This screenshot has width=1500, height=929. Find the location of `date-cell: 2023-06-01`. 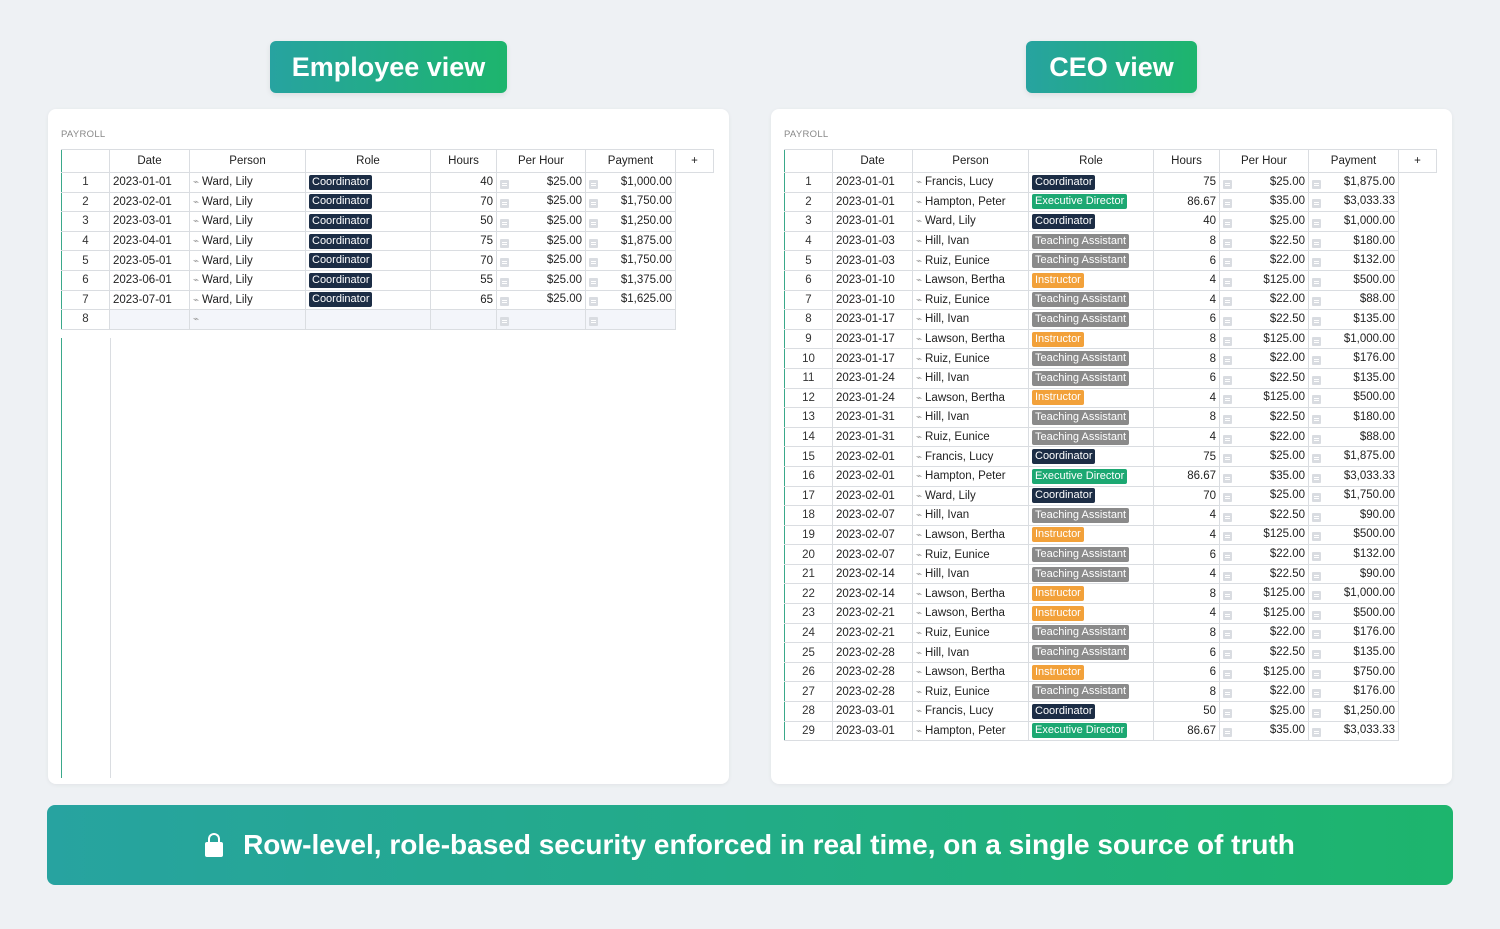

date-cell: 2023-06-01 is located at coordinates (149, 280).